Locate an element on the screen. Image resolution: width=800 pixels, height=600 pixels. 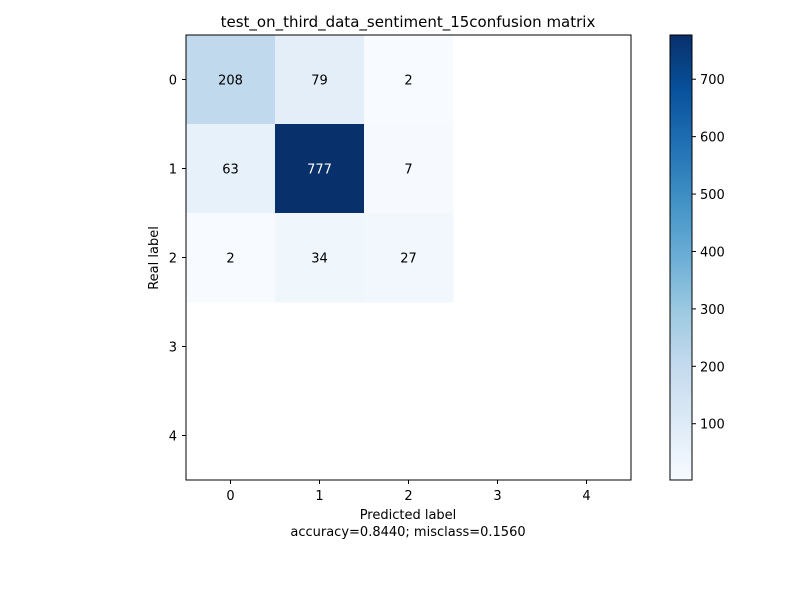
x-tick-label: 3 is located at coordinates (497, 496).